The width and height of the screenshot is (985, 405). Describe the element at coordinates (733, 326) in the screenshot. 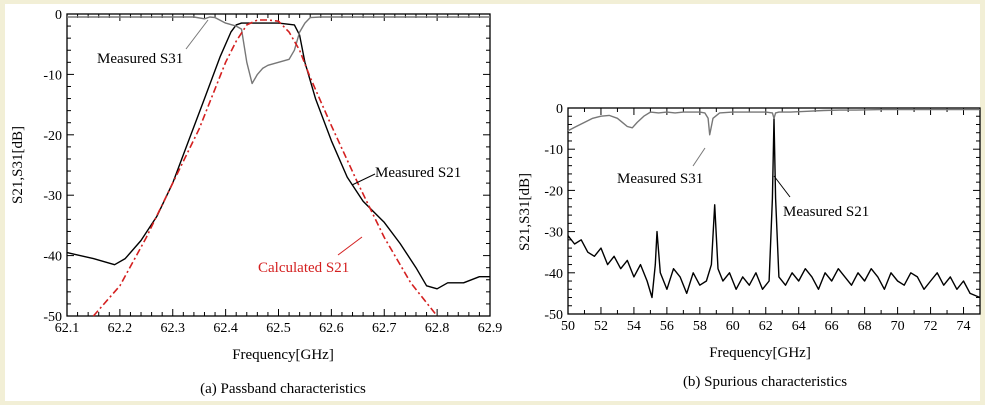

I see `x-tick-label: 60` at that location.